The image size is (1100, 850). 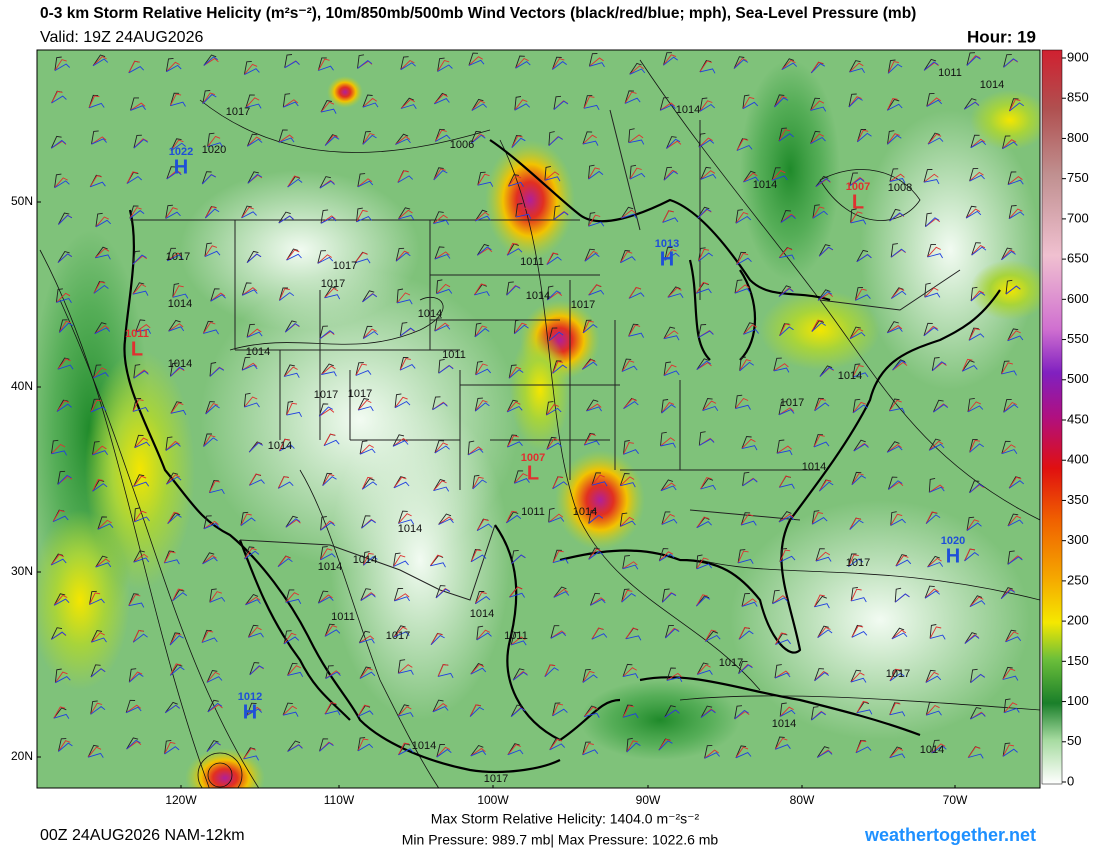 What do you see at coordinates (181, 152) in the screenshot?
I see `center-value: 1022` at bounding box center [181, 152].